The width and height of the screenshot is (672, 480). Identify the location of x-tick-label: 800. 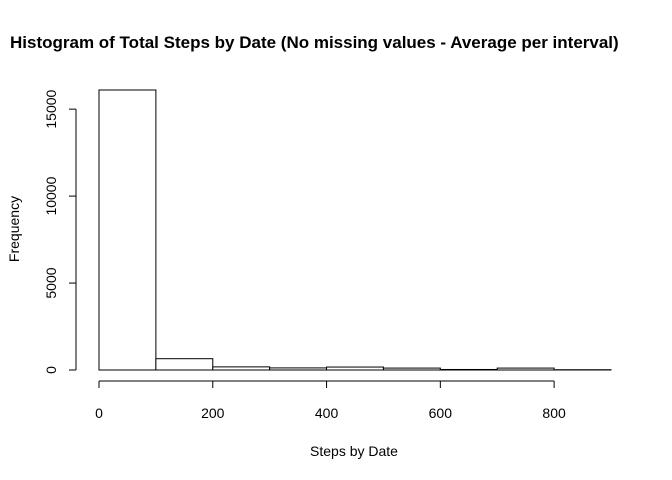
(554, 413).